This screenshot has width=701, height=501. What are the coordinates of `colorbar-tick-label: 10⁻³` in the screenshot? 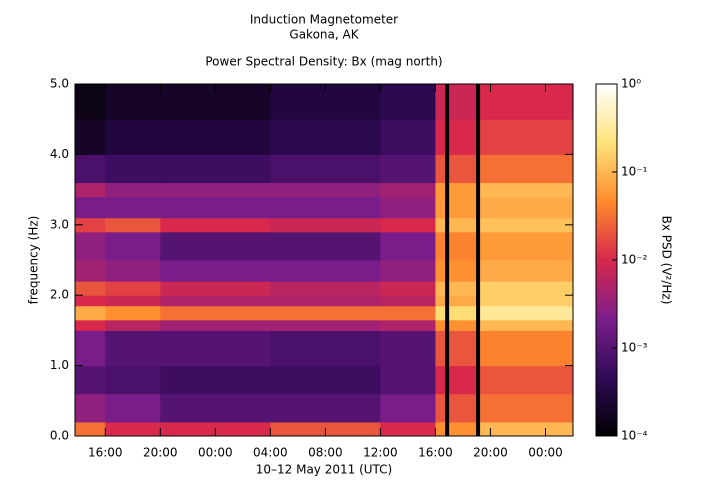 It's located at (634, 348).